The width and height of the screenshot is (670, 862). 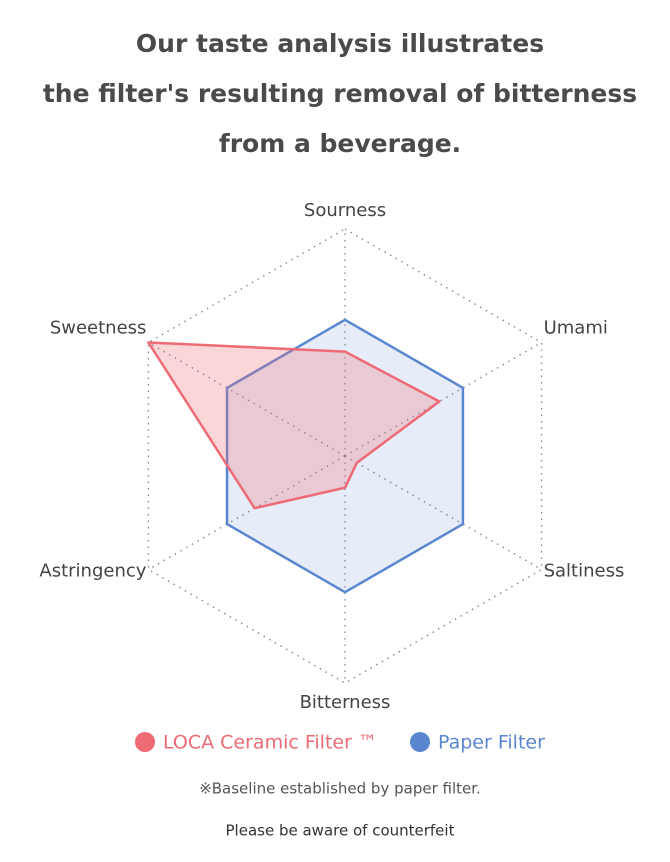 I want to click on axis-label: Sourness, so click(x=345, y=210).